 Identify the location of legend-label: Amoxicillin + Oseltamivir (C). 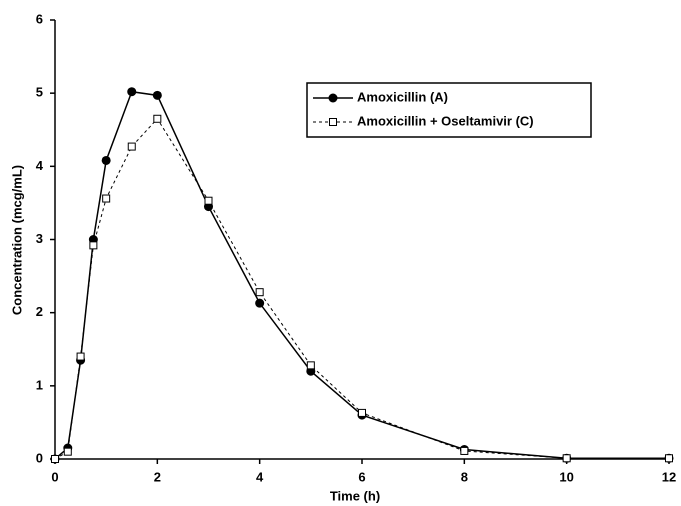
(445, 120).